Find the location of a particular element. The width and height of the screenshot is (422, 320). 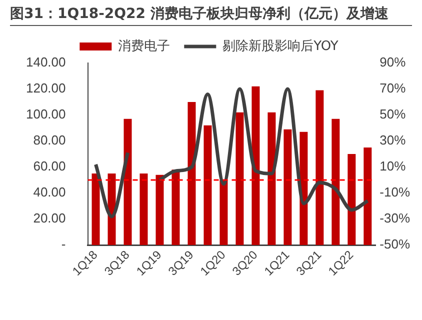

y2-tick-label: 50% is located at coordinates (393, 114).